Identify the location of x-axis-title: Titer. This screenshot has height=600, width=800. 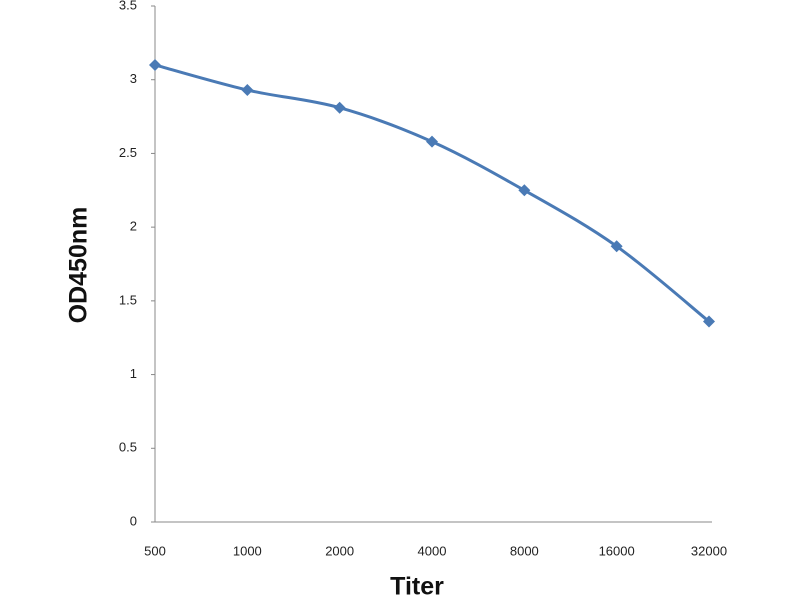
(417, 586).